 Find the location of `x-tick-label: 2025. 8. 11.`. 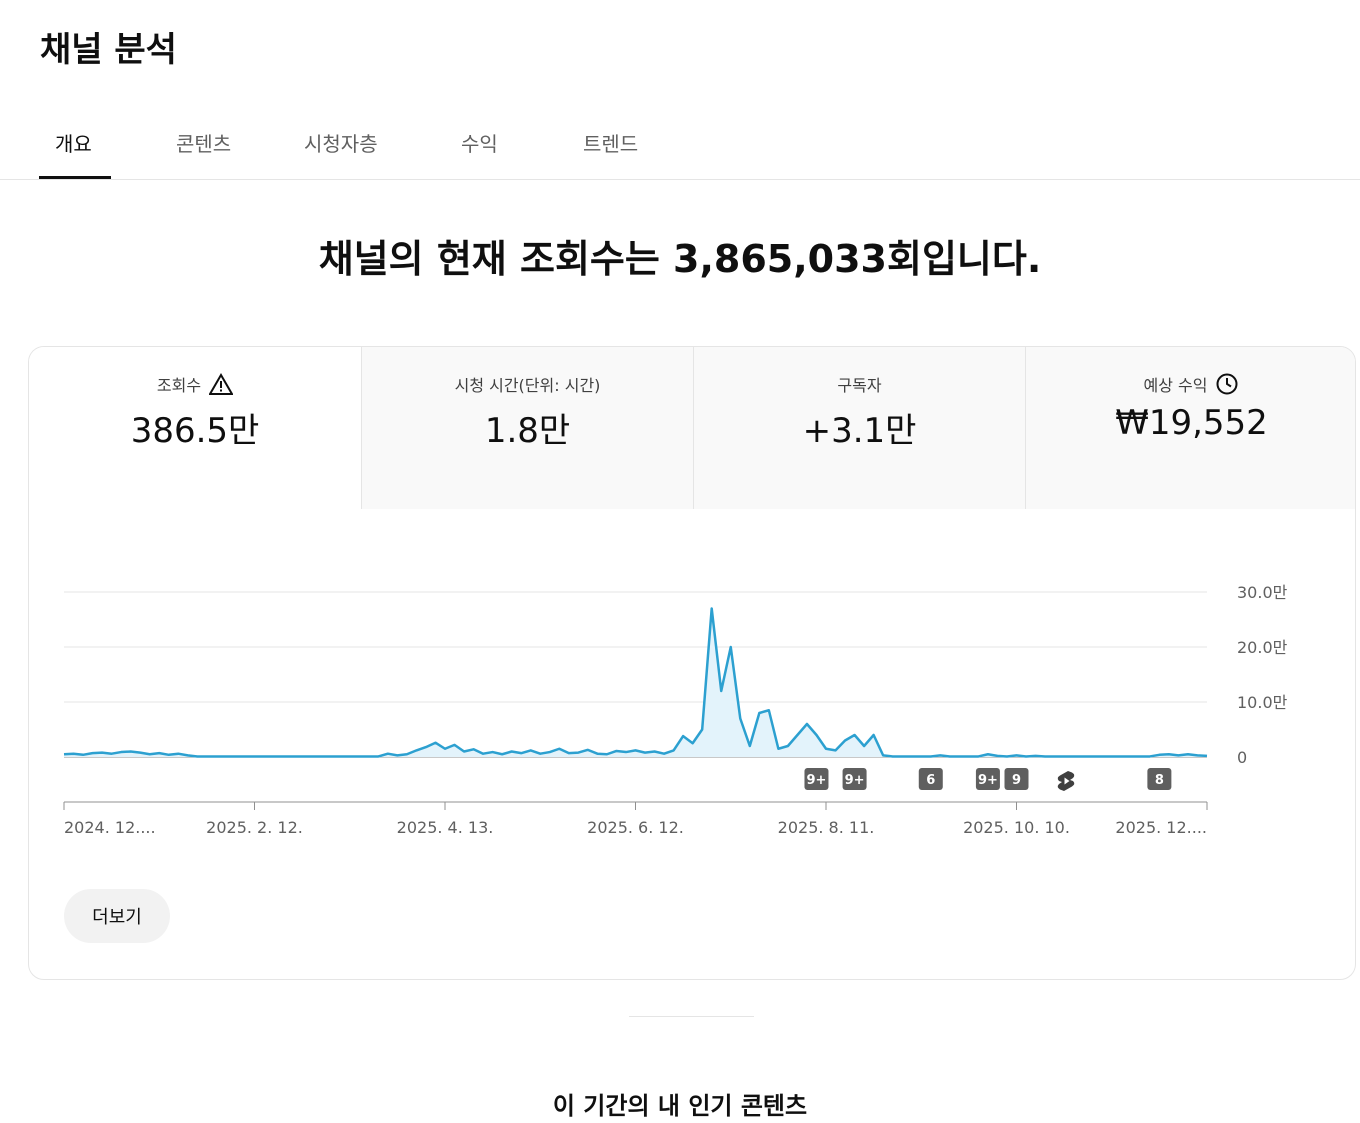

x-tick-label: 2025. 8. 11. is located at coordinates (826, 827).